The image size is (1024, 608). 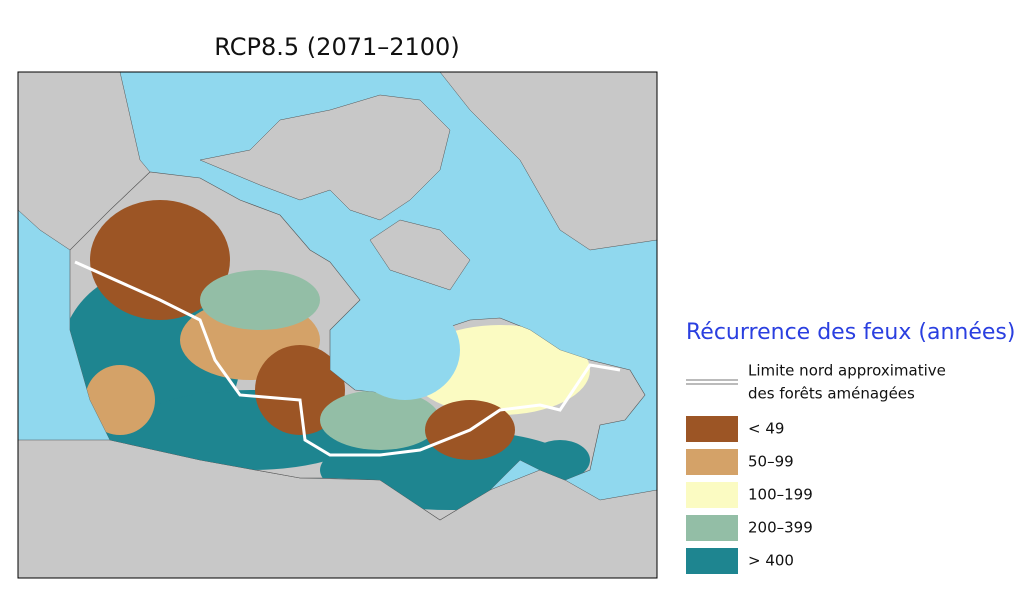 What do you see at coordinates (548, 161) in the screenshot?
I see `greenland` at bounding box center [548, 161].